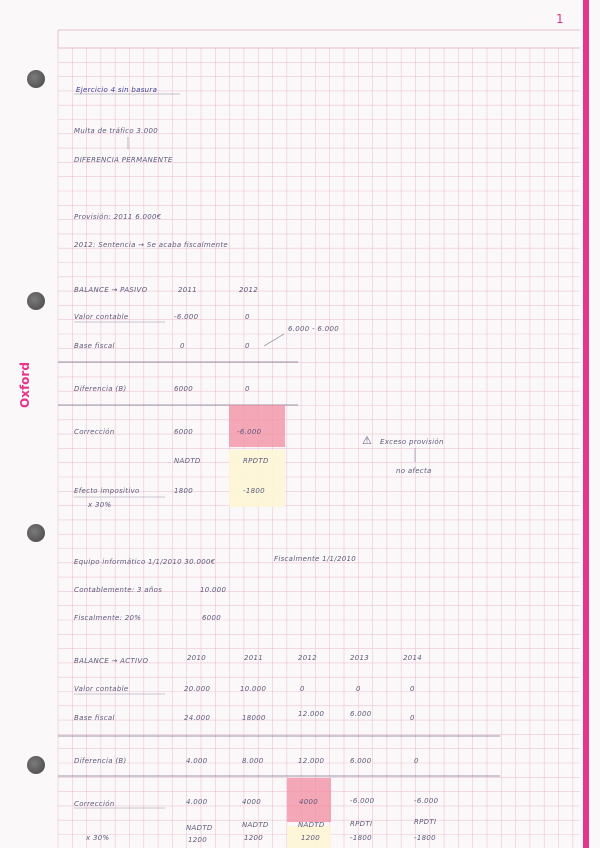 The height and width of the screenshot is (848, 600). Describe the element at coordinates (182, 346) in the screenshot. I see `base-fiscal-2011: 0` at that location.